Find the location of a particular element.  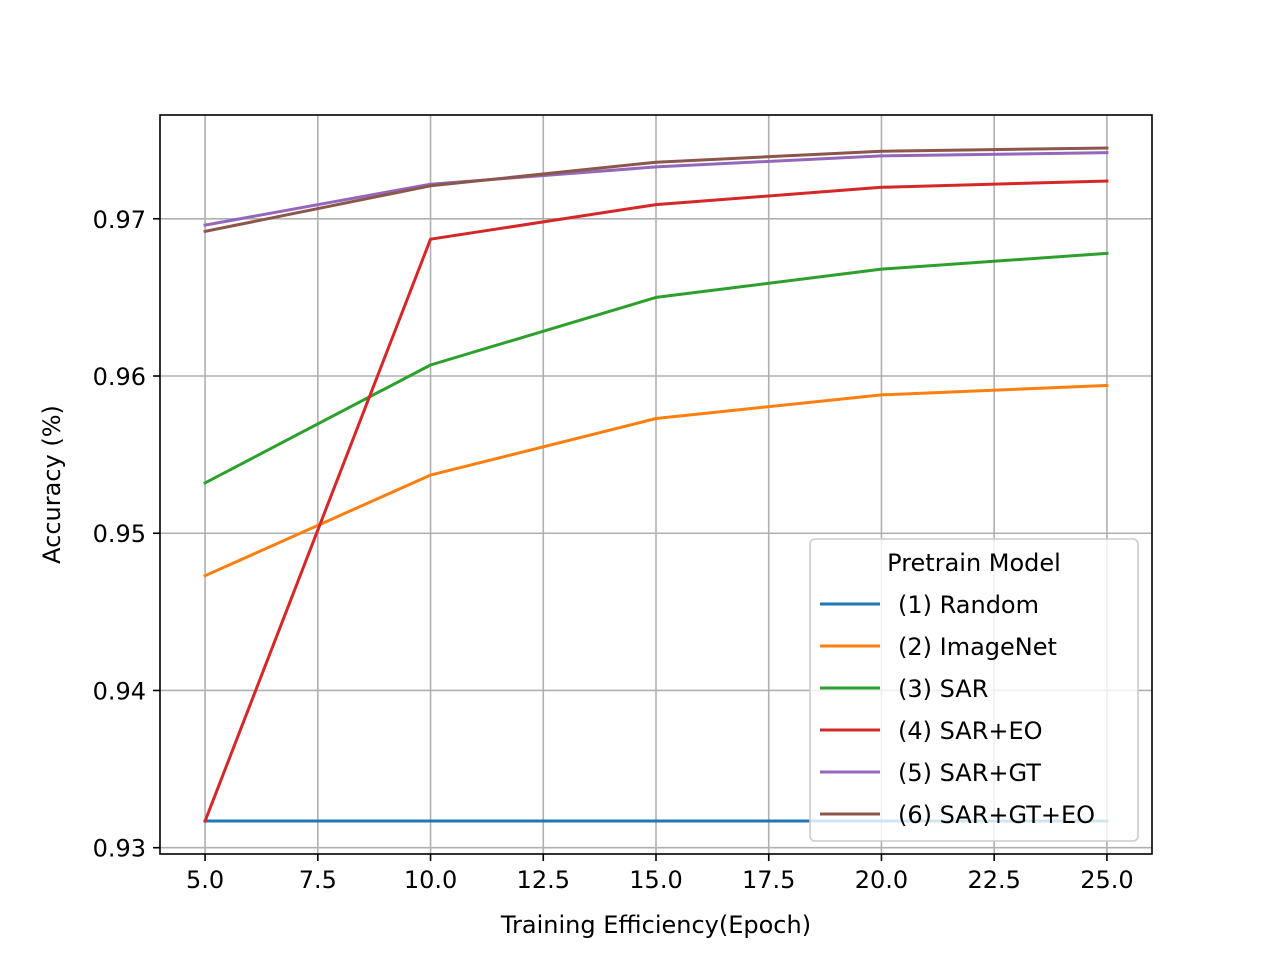

legend-label-5: (5) SAR+GT is located at coordinates (969, 773).